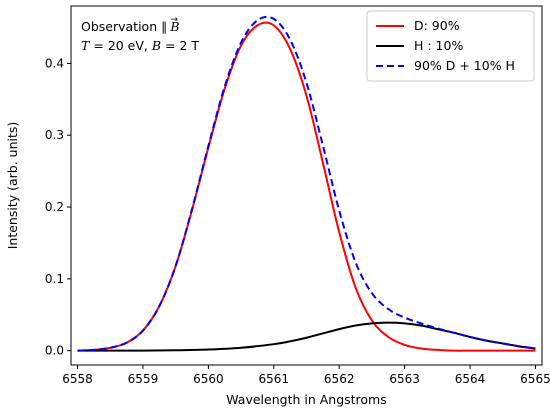 The width and height of the screenshot is (550, 415). What do you see at coordinates (535, 379) in the screenshot?
I see `x-tick-label: 6565` at bounding box center [535, 379].